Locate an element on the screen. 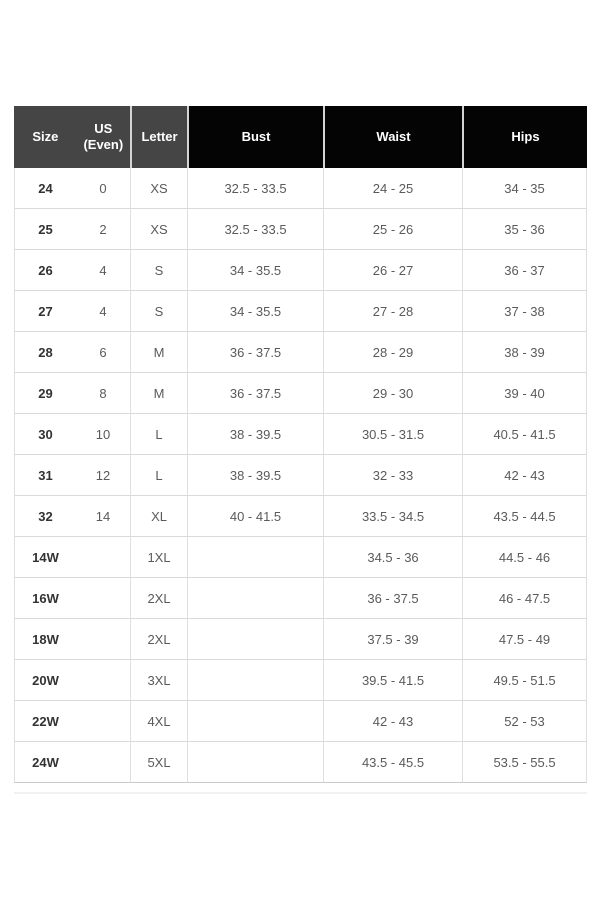  size-chart-header: Size US (Even) Letter Bust Waist Hips is located at coordinates (301, 137).